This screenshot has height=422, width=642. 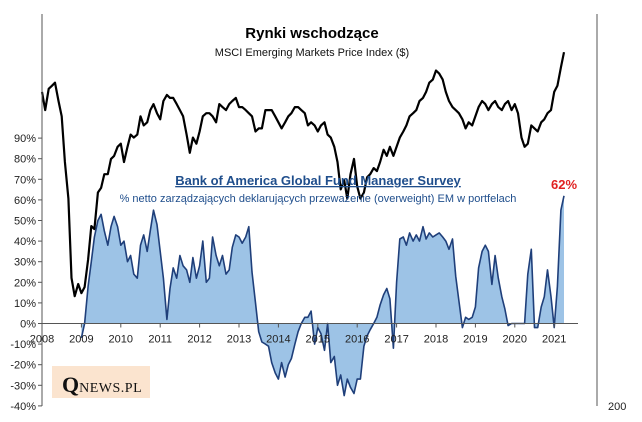 I want to click on logo-text: QNEWS.PL, so click(x=102, y=385).